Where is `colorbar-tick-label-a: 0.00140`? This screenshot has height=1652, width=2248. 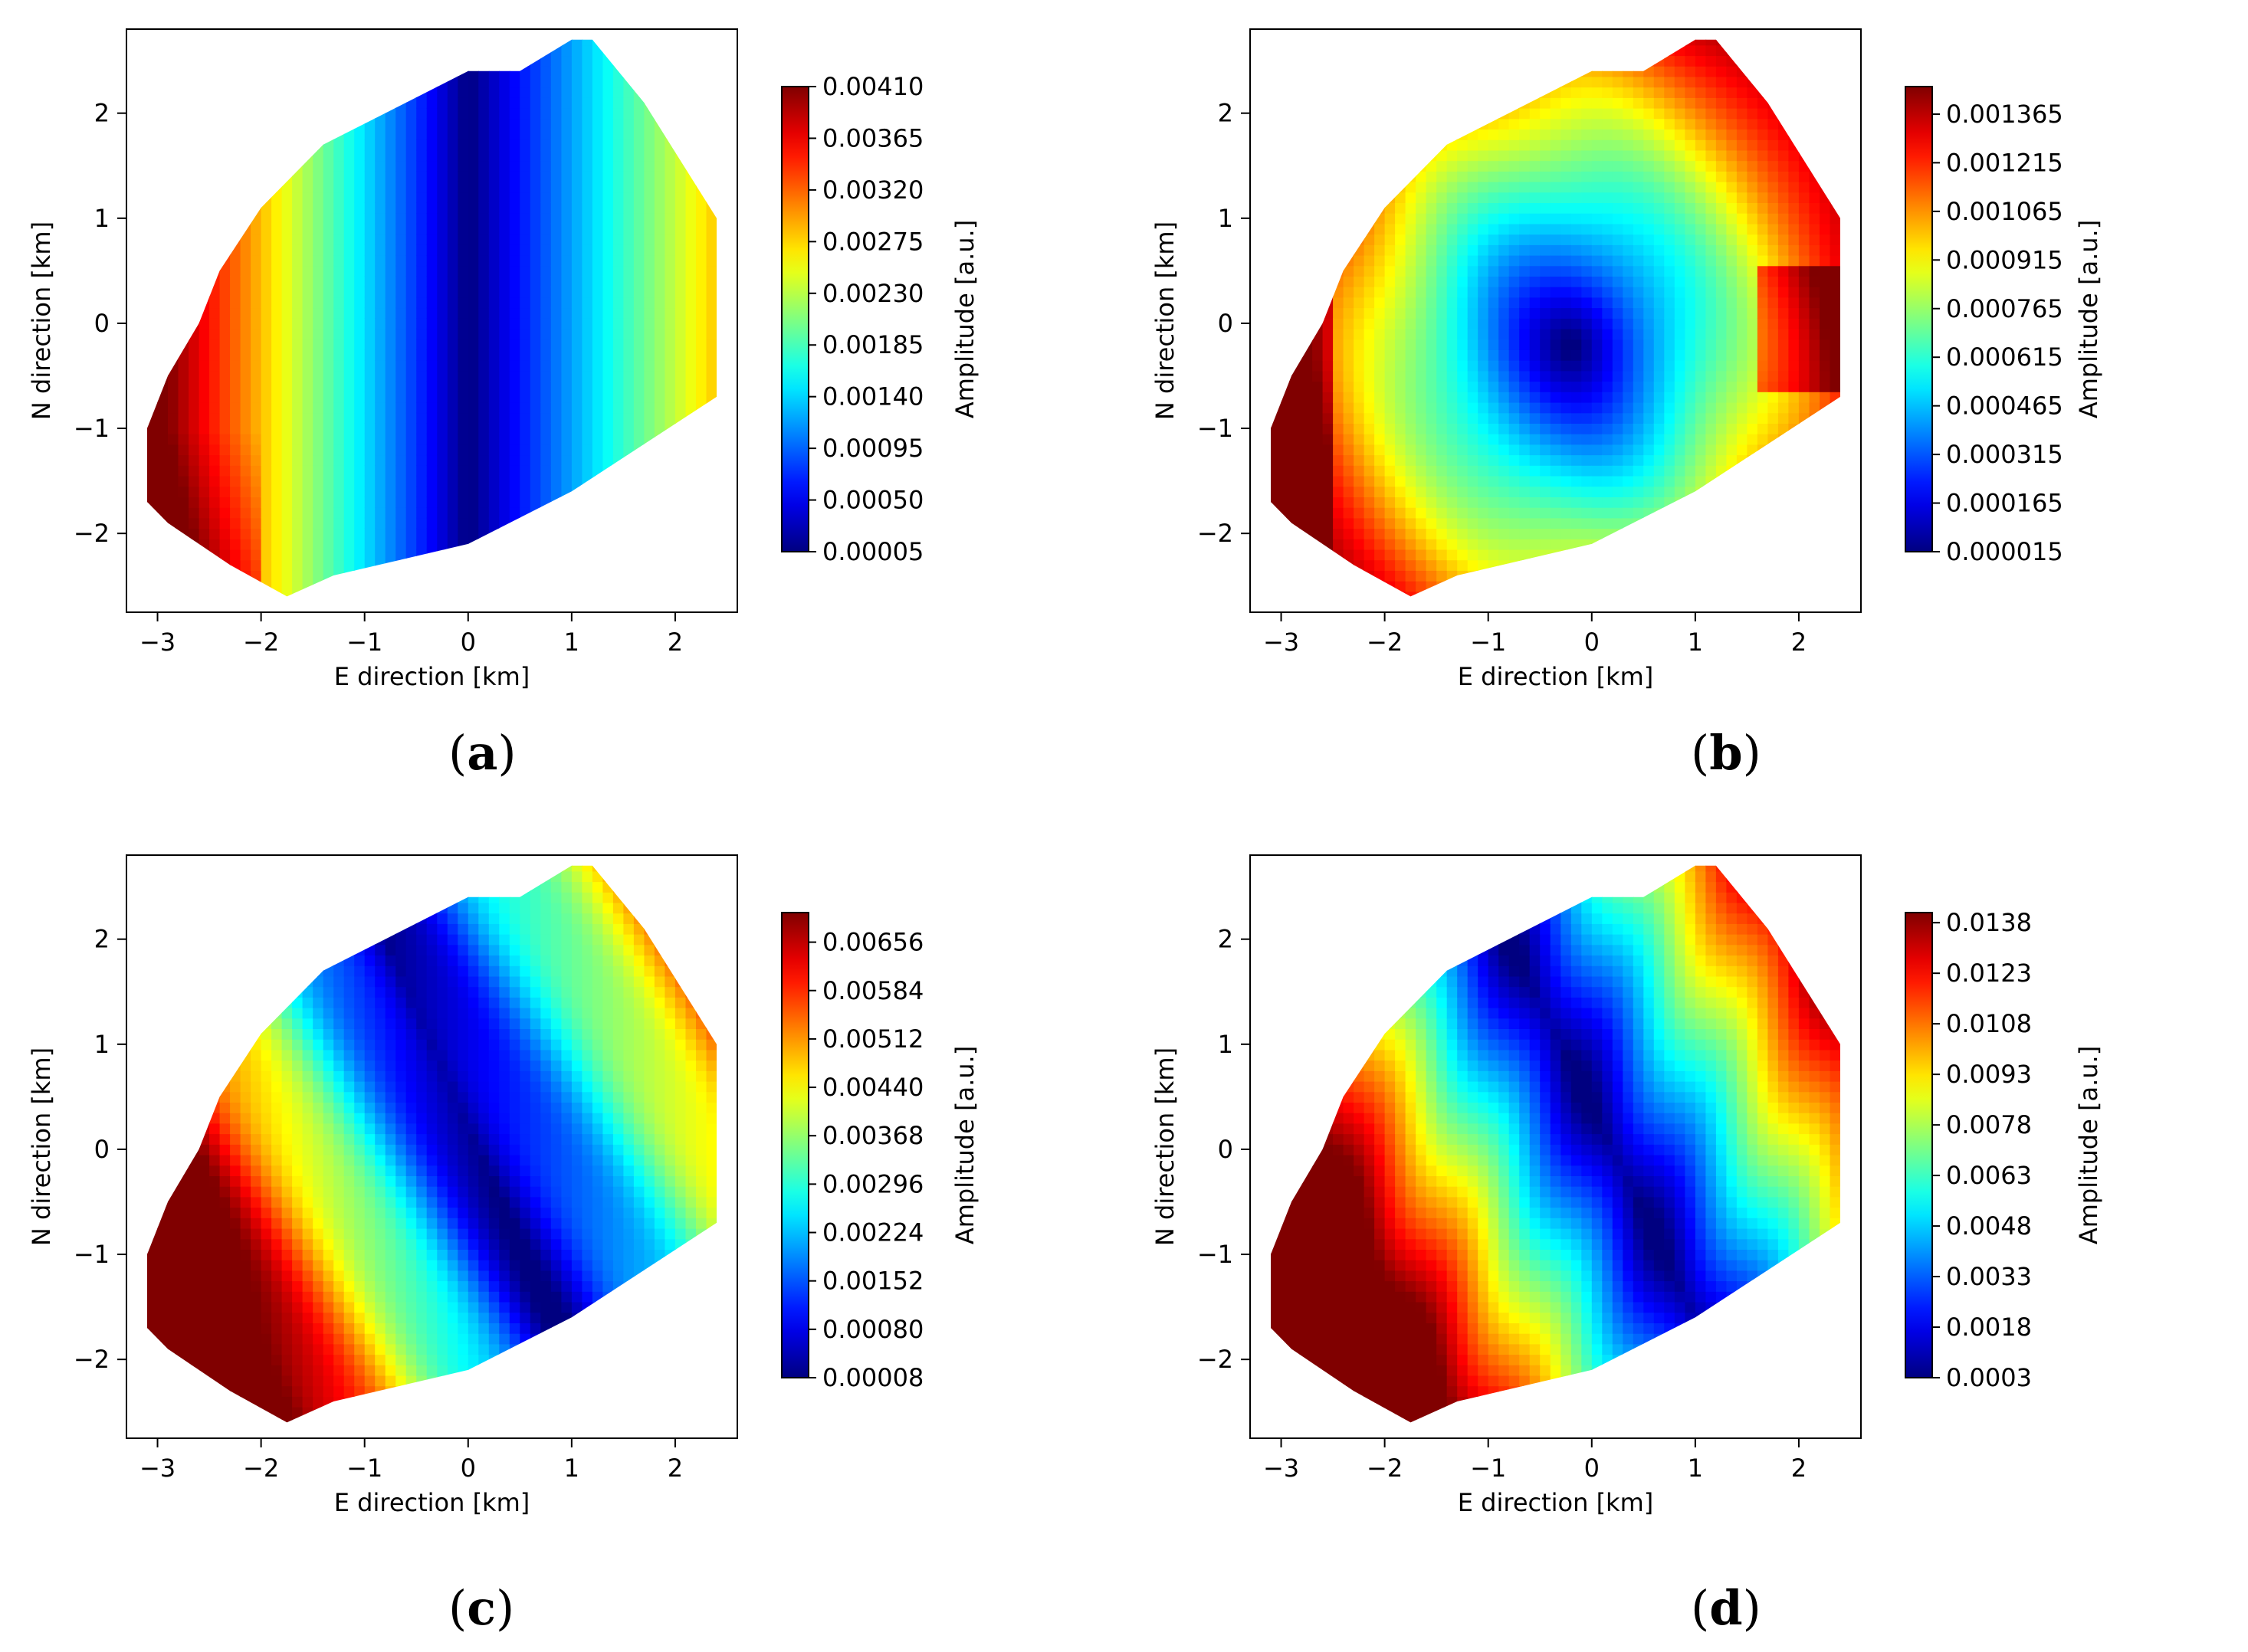
colorbar-tick-label-a: 0.00140 is located at coordinates (873, 397).